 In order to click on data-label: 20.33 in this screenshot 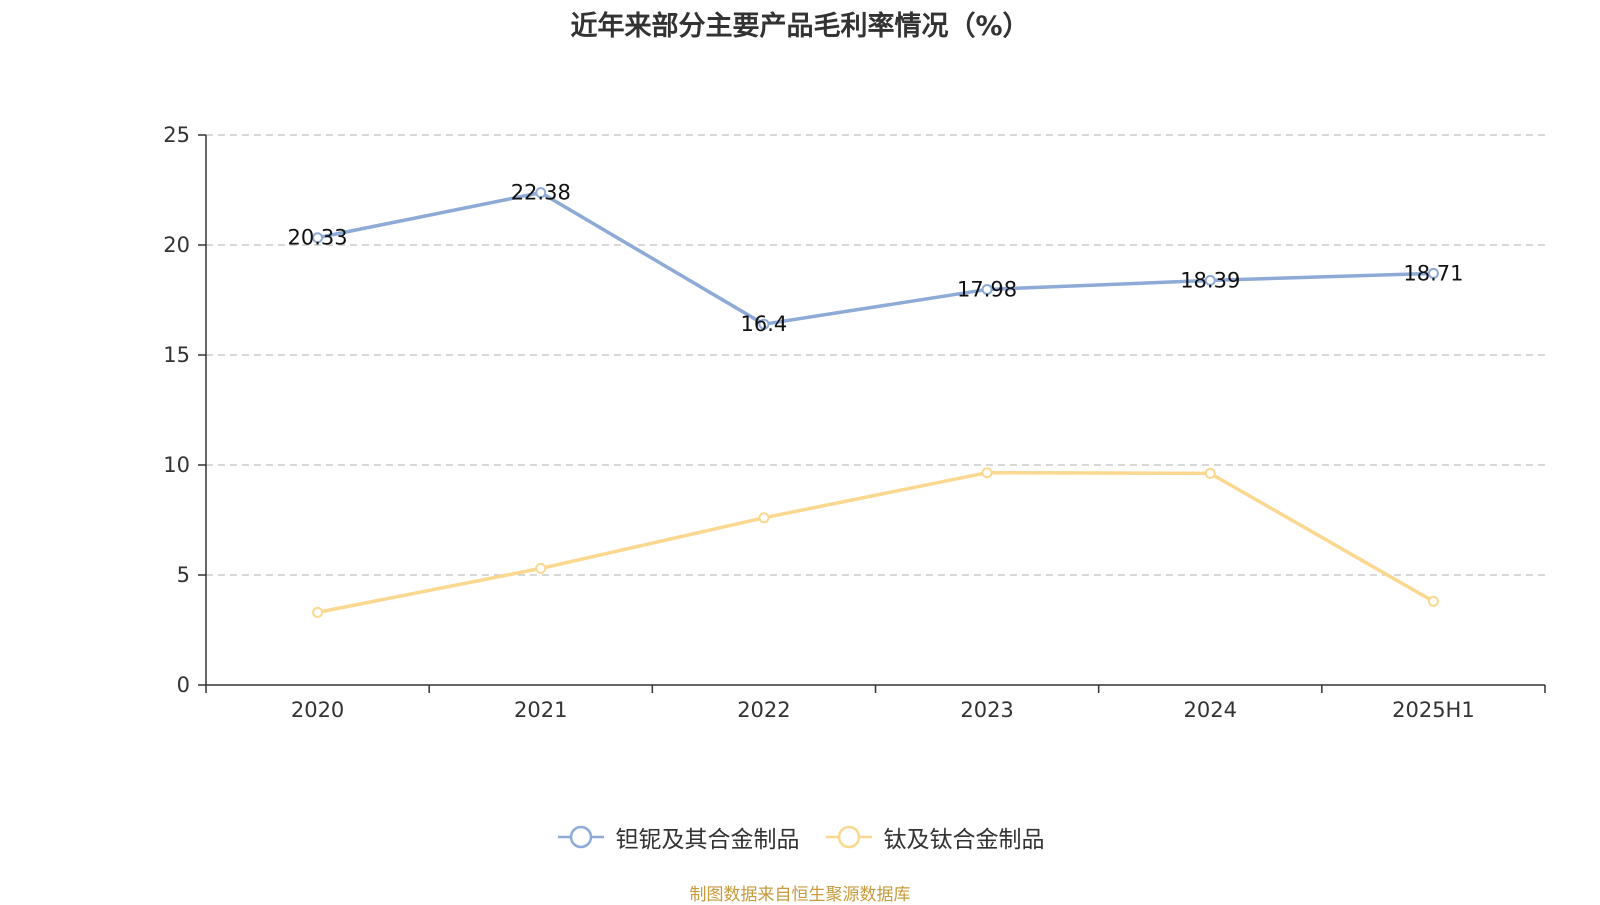, I will do `click(318, 238)`.